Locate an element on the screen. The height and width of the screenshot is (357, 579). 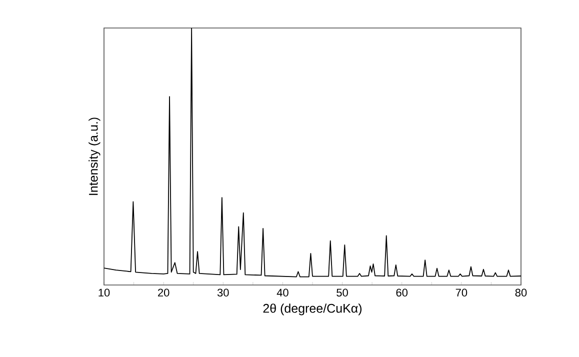
x-tick-label: 60 is located at coordinates (402, 292).